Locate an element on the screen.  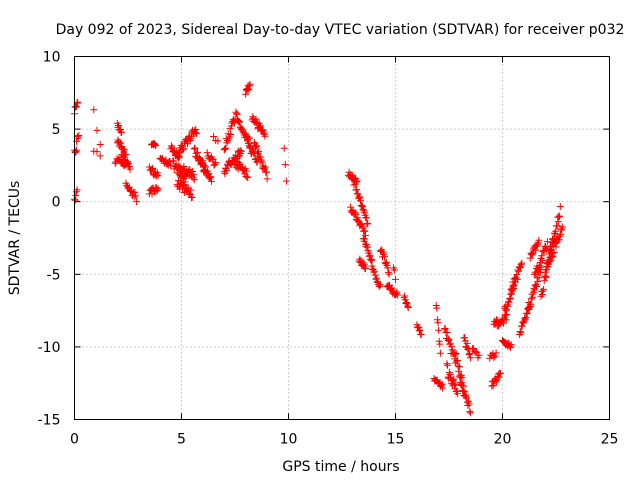
y-tick-label: 5 is located at coordinates (56, 130).